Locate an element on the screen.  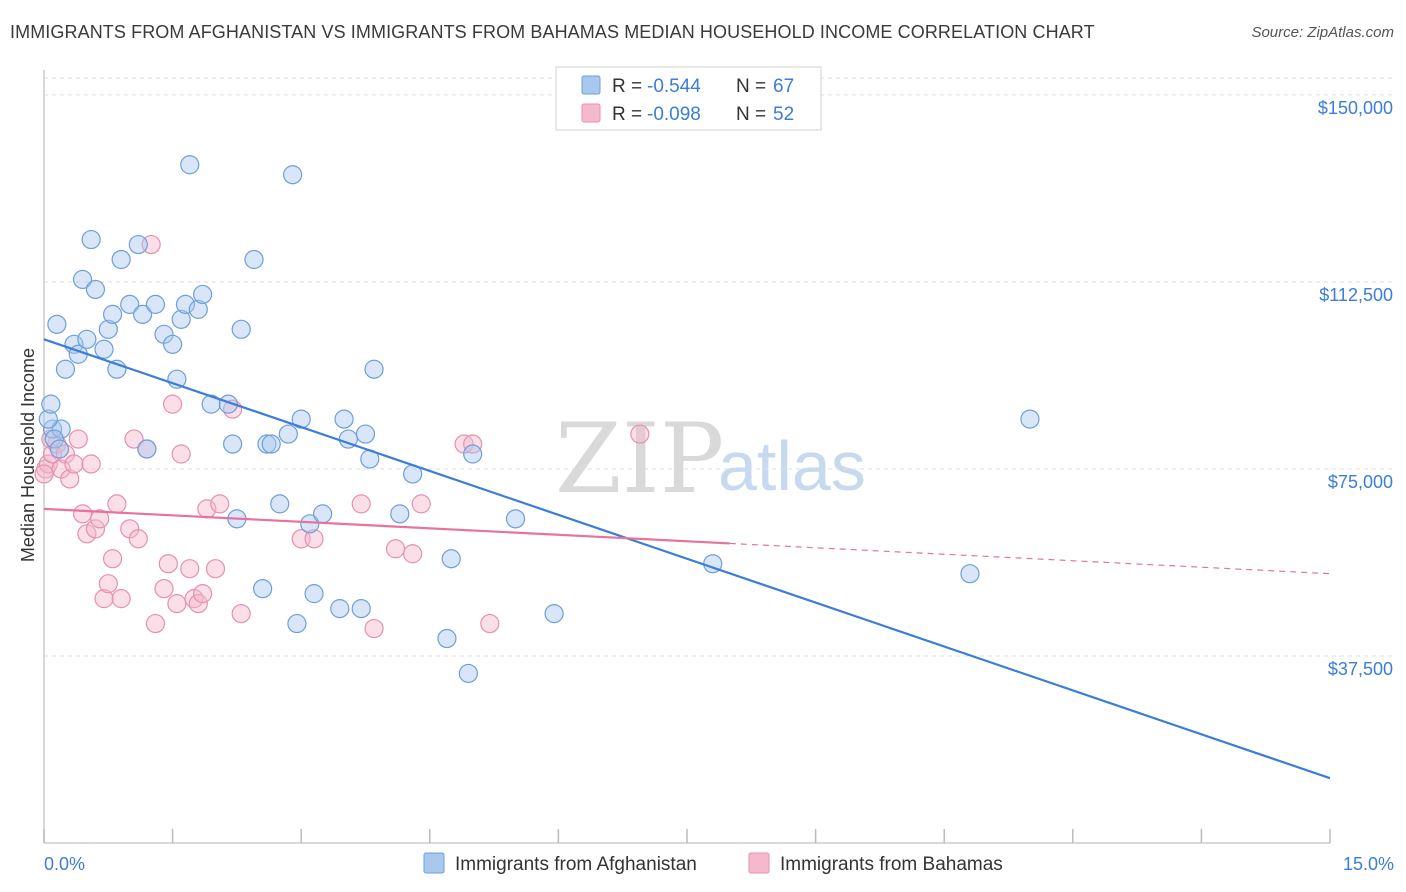
legend-swatch-afghanistan is located at coordinates (591, 85).